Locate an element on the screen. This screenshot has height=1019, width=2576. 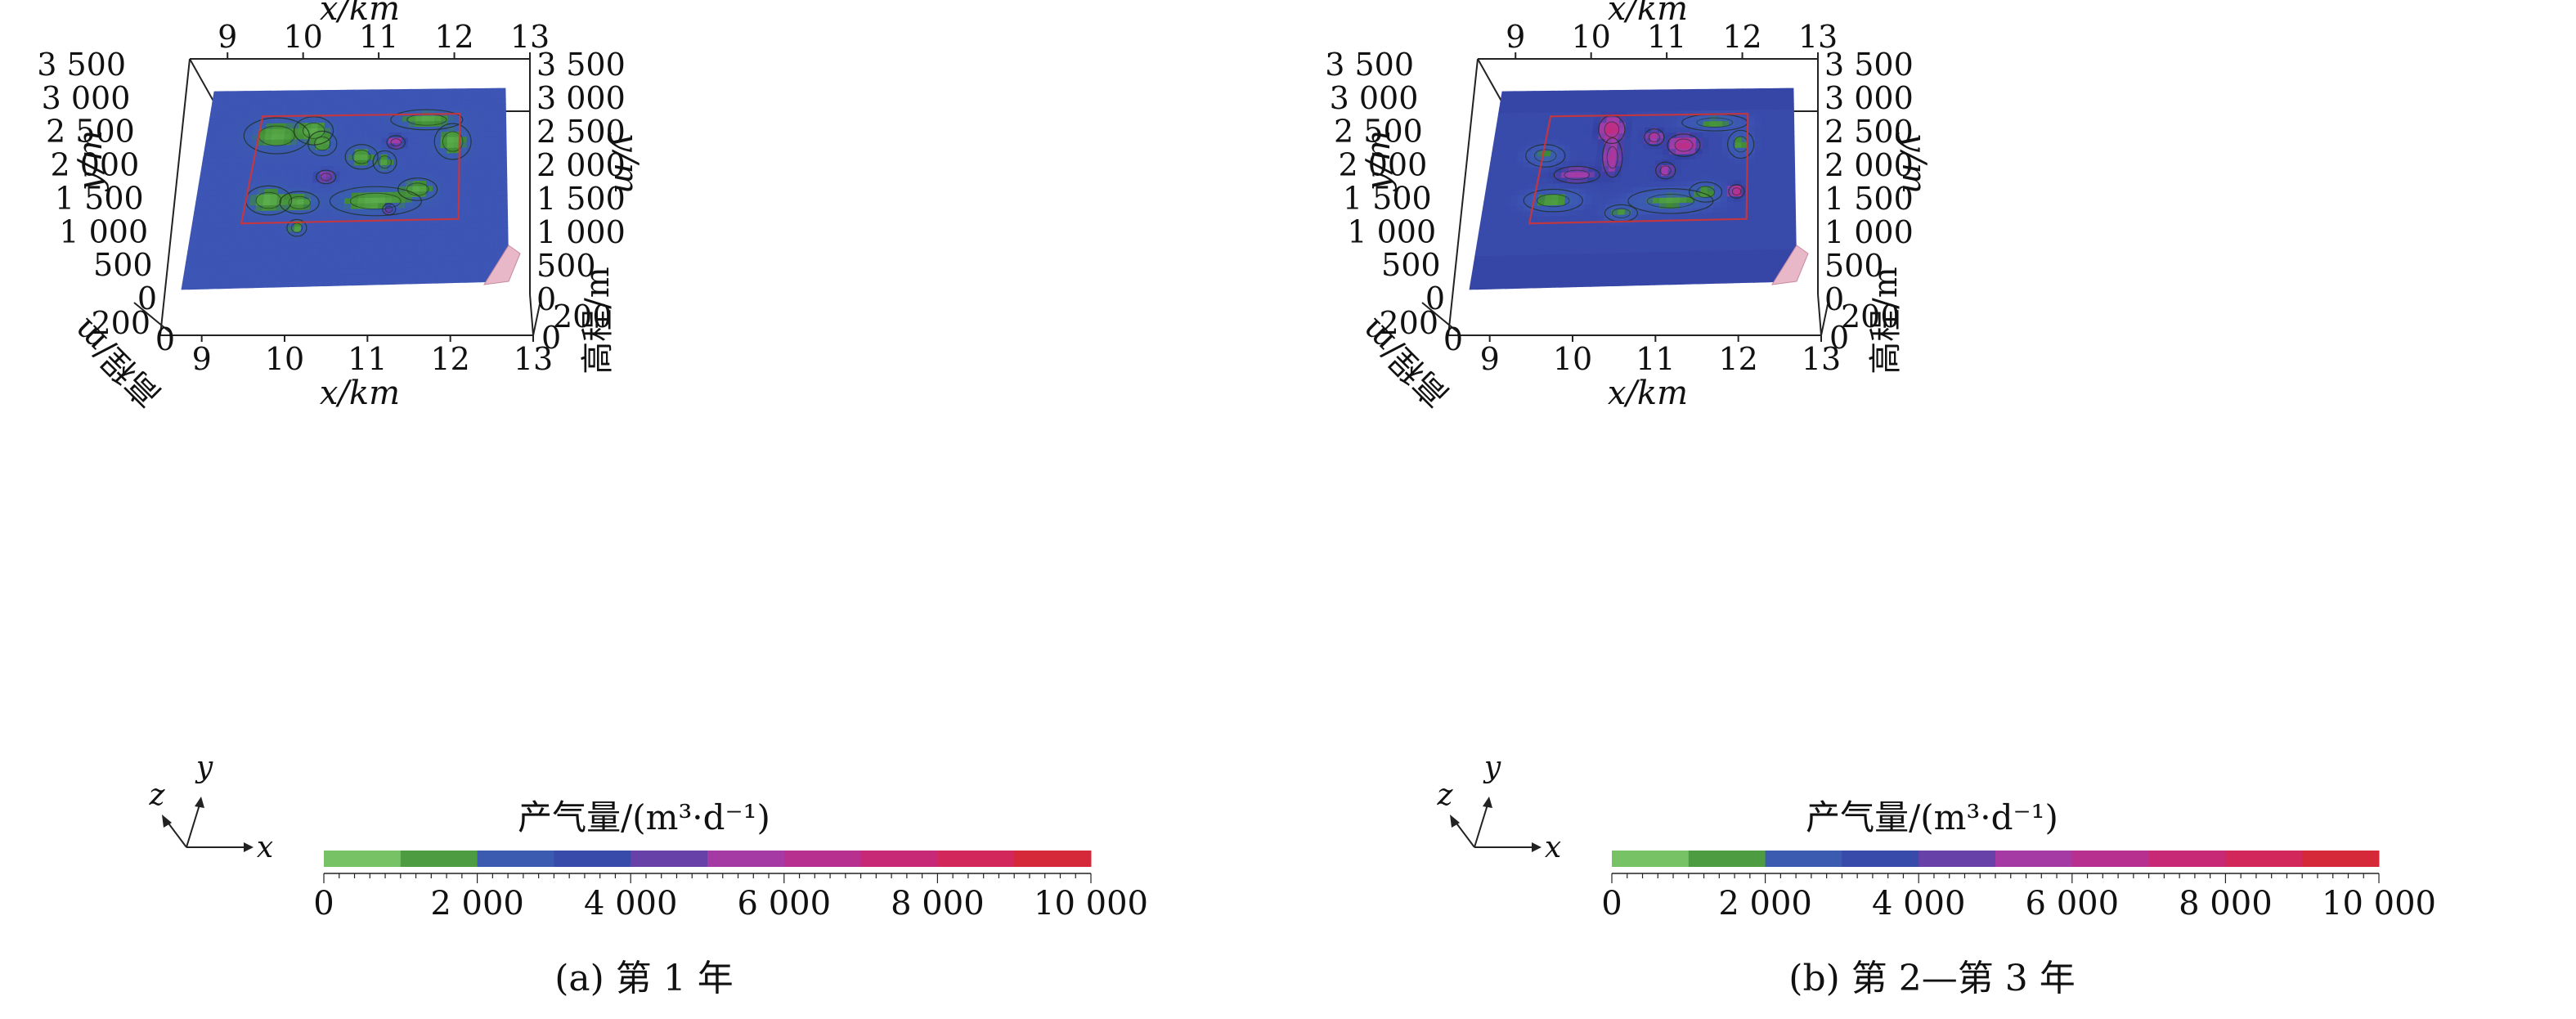
y-right-tick-label: 1 500 is located at coordinates (1869, 199).